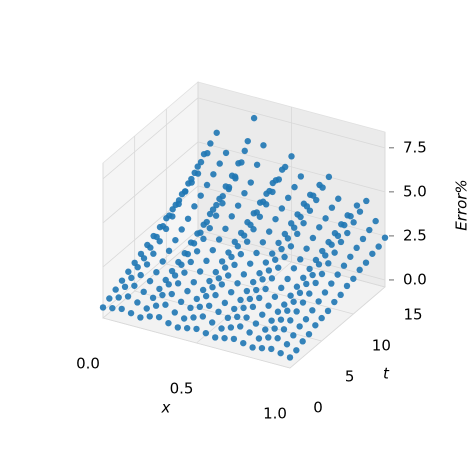 Image resolution: width=474 pixels, height=474 pixels. I want to click on t-tick-label: 15, so click(412, 315).